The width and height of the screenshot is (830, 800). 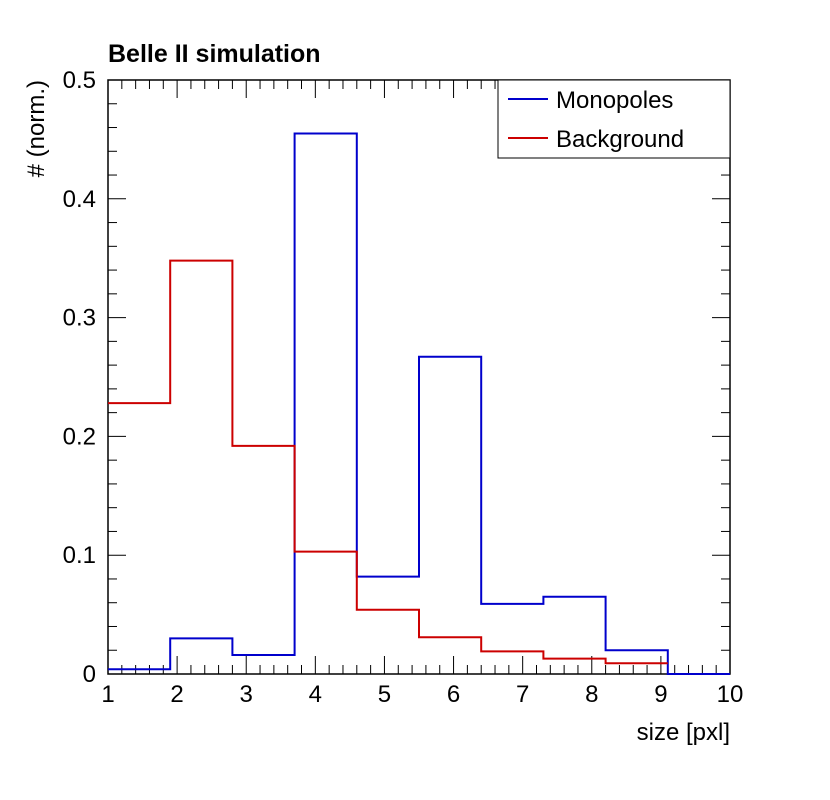 What do you see at coordinates (79, 555) in the screenshot?
I see `y-tick-label: 0.1` at bounding box center [79, 555].